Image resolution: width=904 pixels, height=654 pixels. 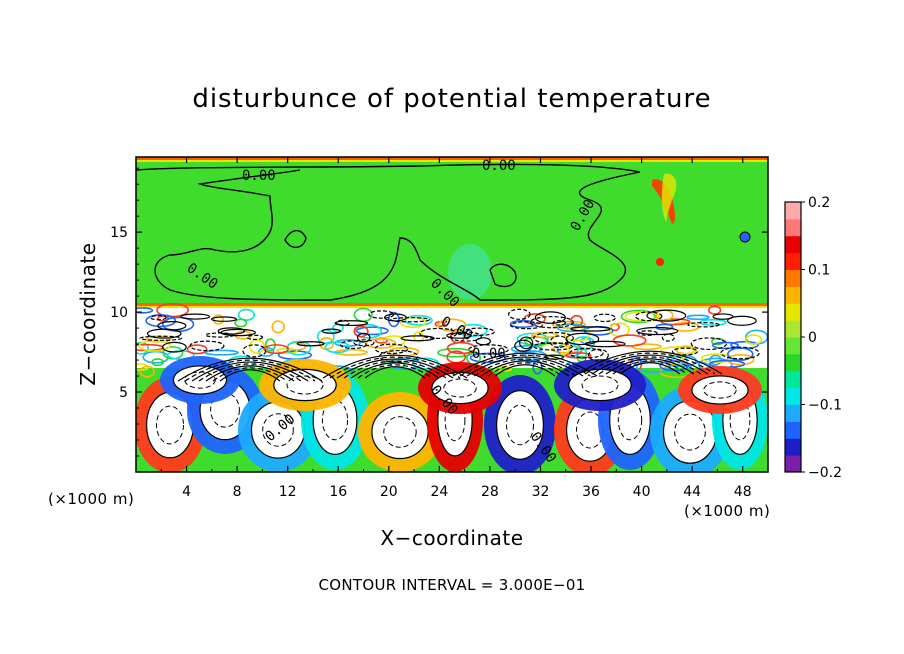 What do you see at coordinates (119, 313) in the screenshot?
I see `y-tick-label: 10` at bounding box center [119, 313].